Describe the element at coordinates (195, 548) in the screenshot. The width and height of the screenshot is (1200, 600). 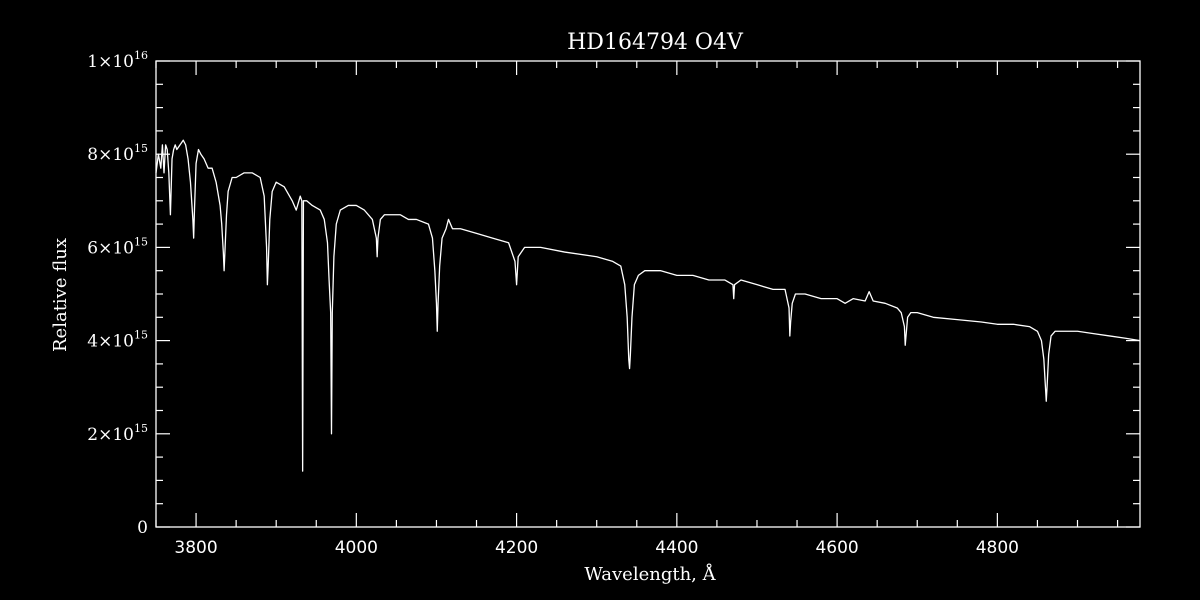
I see `x-tick-label: 3800` at that location.